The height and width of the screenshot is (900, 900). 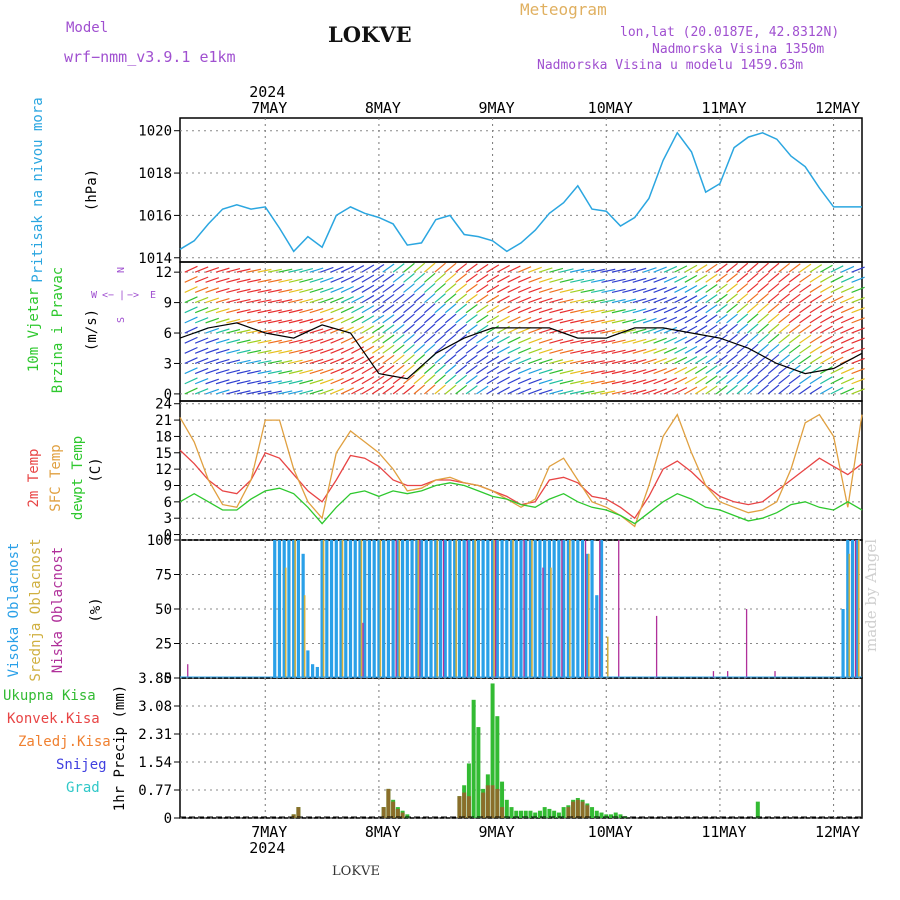 I want to click on y-tick-label: 6, so click(x=168, y=503).